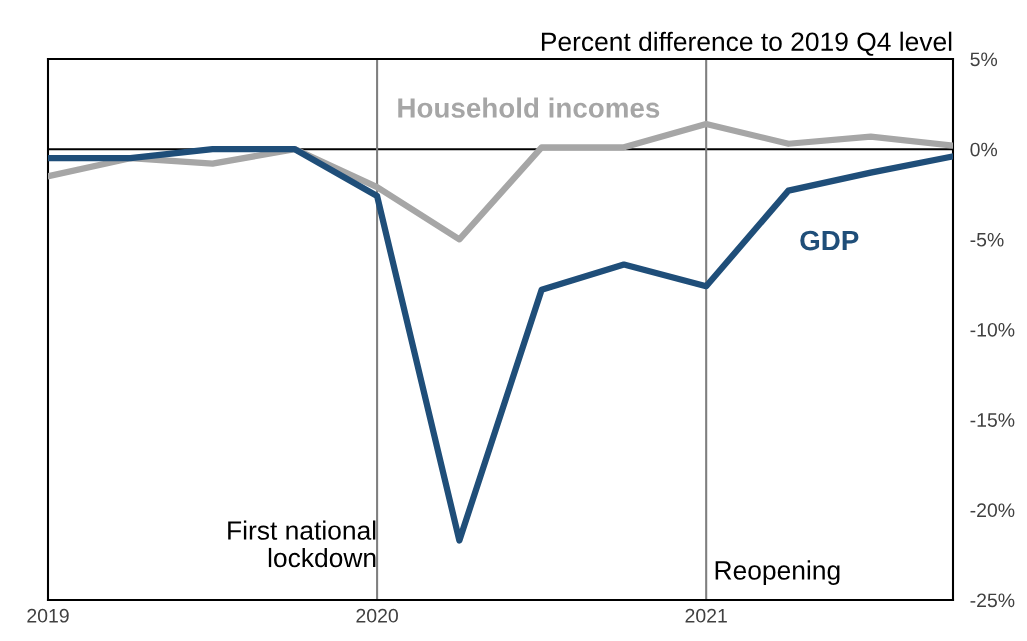 This screenshot has width=1027, height=641. What do you see at coordinates (706, 615) in the screenshot?
I see `x-tick-label: 2021` at bounding box center [706, 615].